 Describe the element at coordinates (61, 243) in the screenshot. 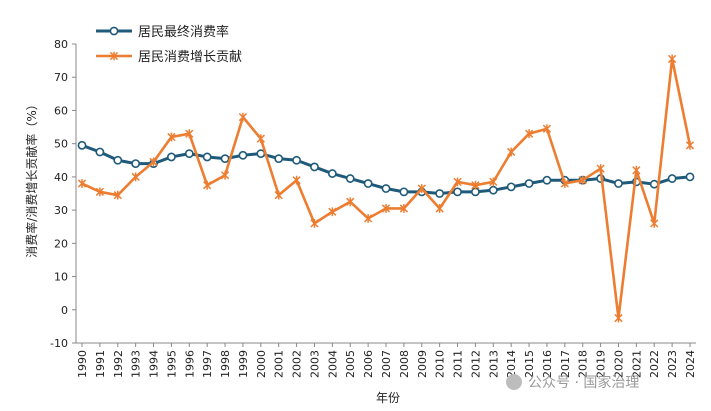

I see `y-tick-label: 20` at that location.